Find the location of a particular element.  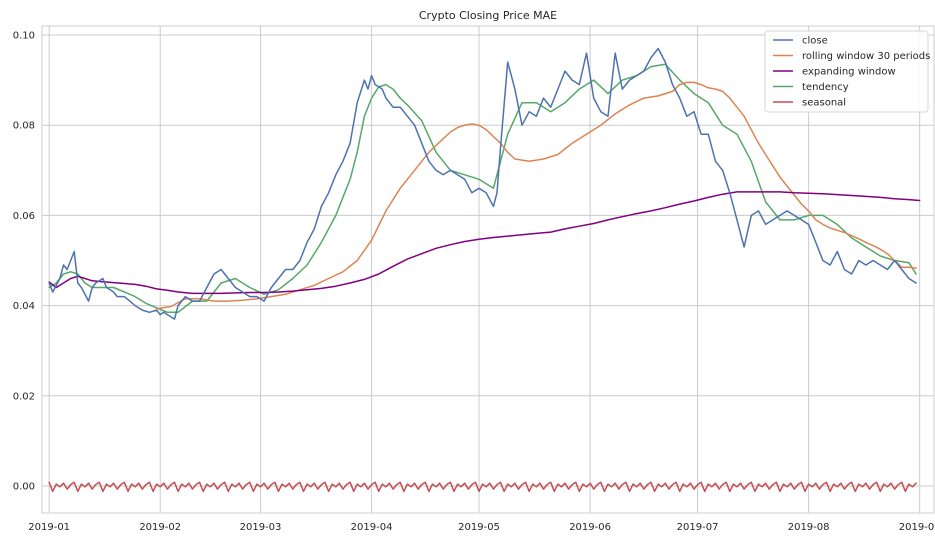

legend-label: close is located at coordinates (815, 41).